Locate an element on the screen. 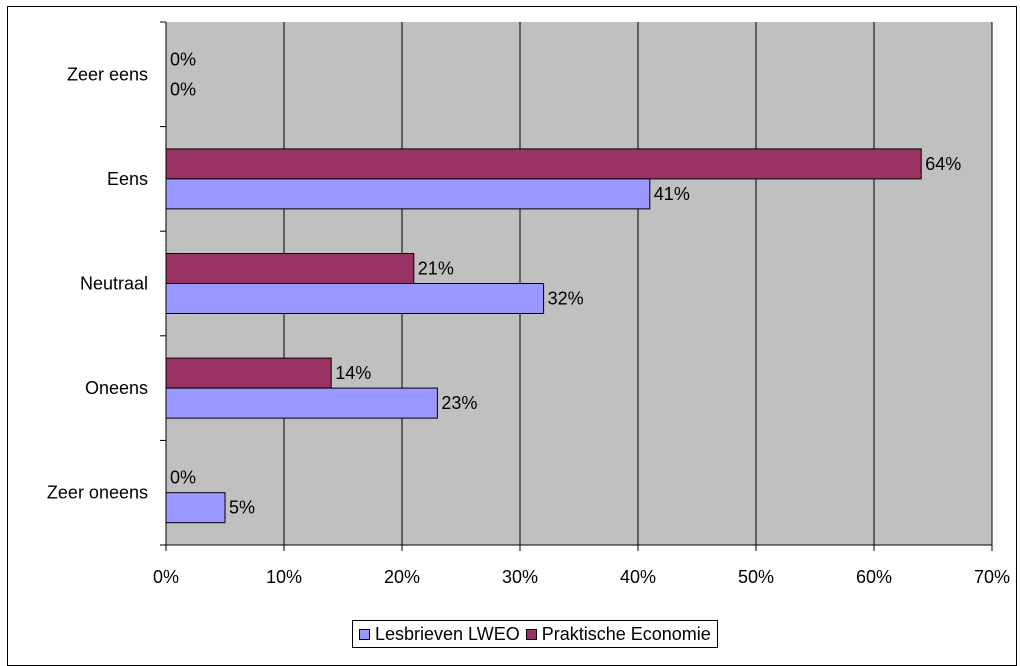 The image size is (1020, 666). data-label-praktische-economie: 21% is located at coordinates (436, 269).